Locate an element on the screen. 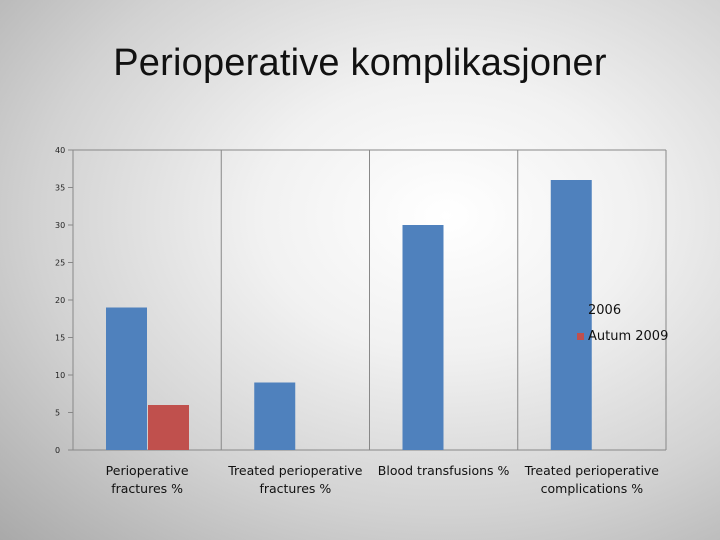 The width and height of the screenshot is (720, 540). category-label-line: Blood transfusions % is located at coordinates (444, 470).